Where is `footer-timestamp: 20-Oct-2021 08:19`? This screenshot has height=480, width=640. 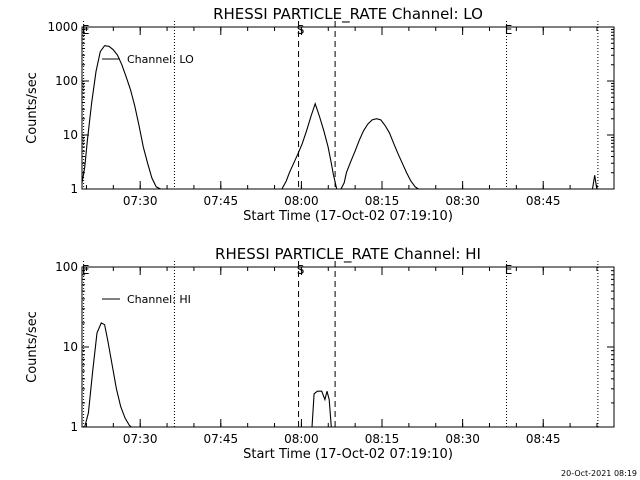 footer-timestamp: 20-Oct-2021 08:19 is located at coordinates (599, 473).